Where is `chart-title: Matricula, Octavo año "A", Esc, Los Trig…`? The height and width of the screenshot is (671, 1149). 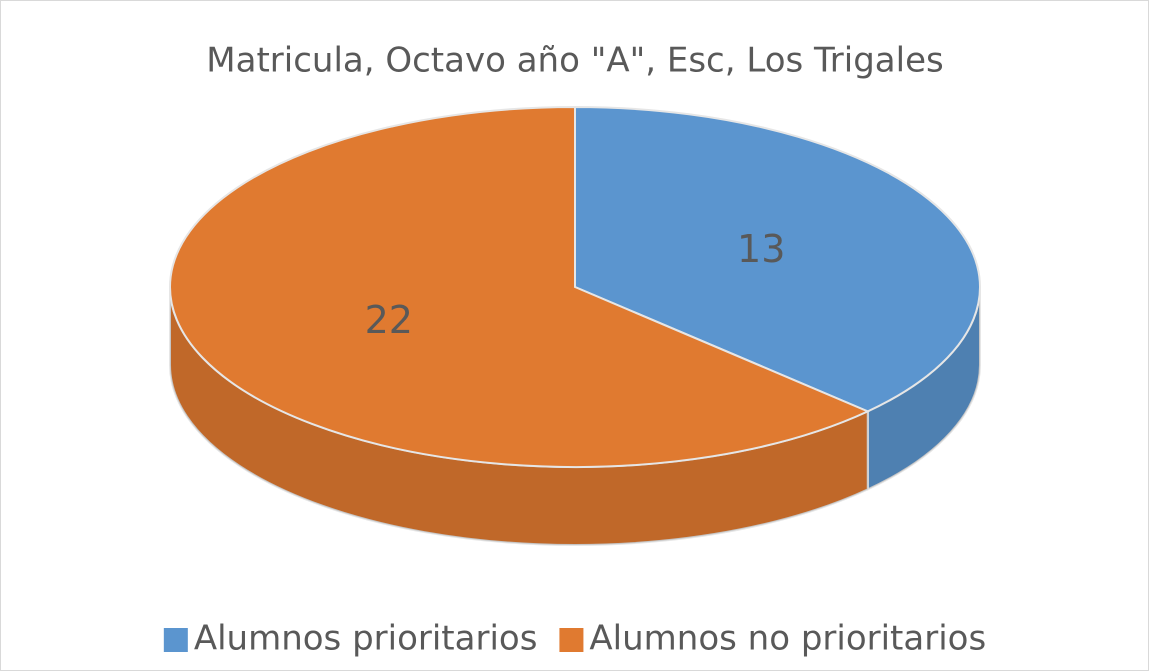 chart-title: Matricula, Octavo año "A", Esc, Los Trig… is located at coordinates (574, 61).